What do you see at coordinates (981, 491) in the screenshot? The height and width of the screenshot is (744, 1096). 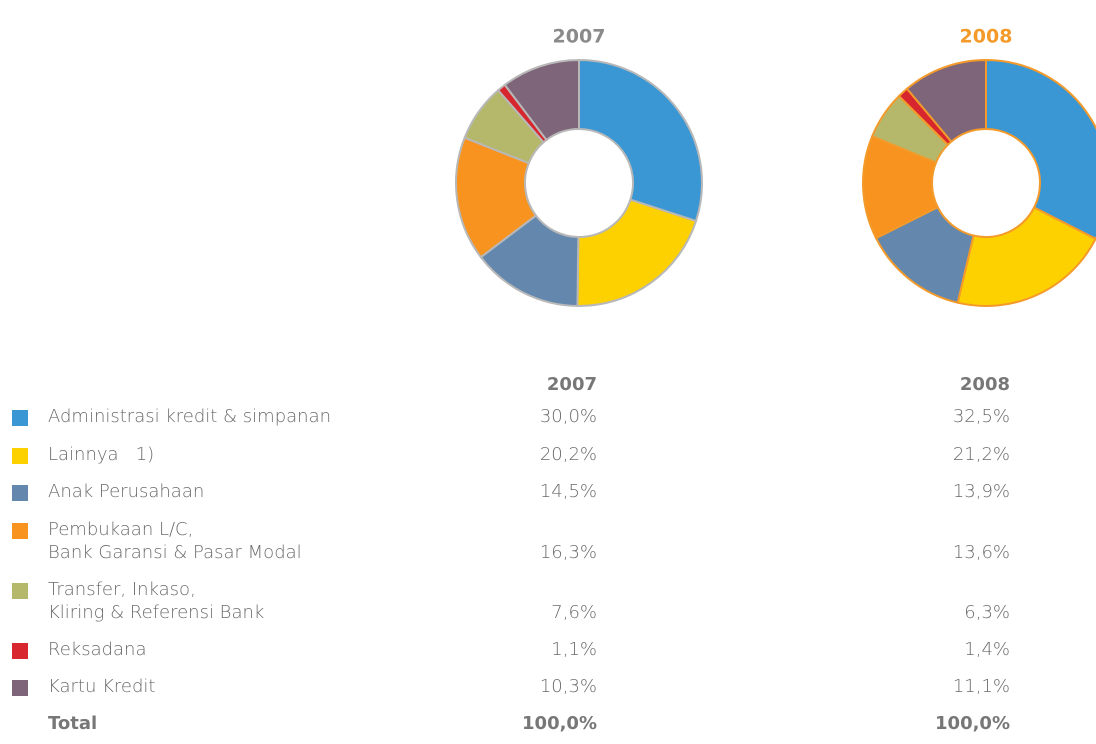 I see `value-label: 13,9%` at bounding box center [981, 491].